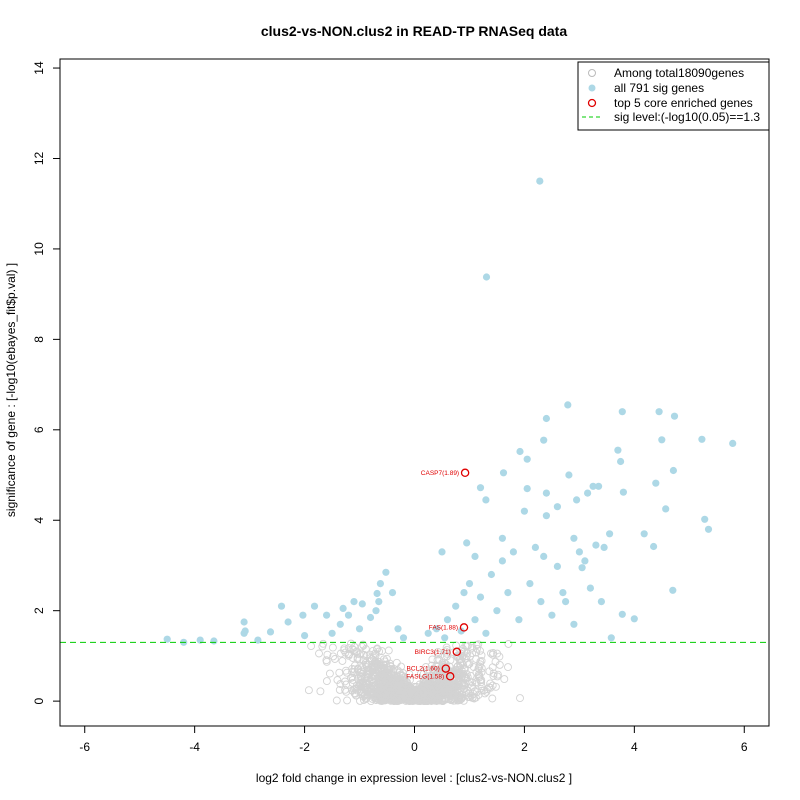 The width and height of the screenshot is (800, 800). I want to click on core-gene-label: FAS(1.88), so click(443, 627).